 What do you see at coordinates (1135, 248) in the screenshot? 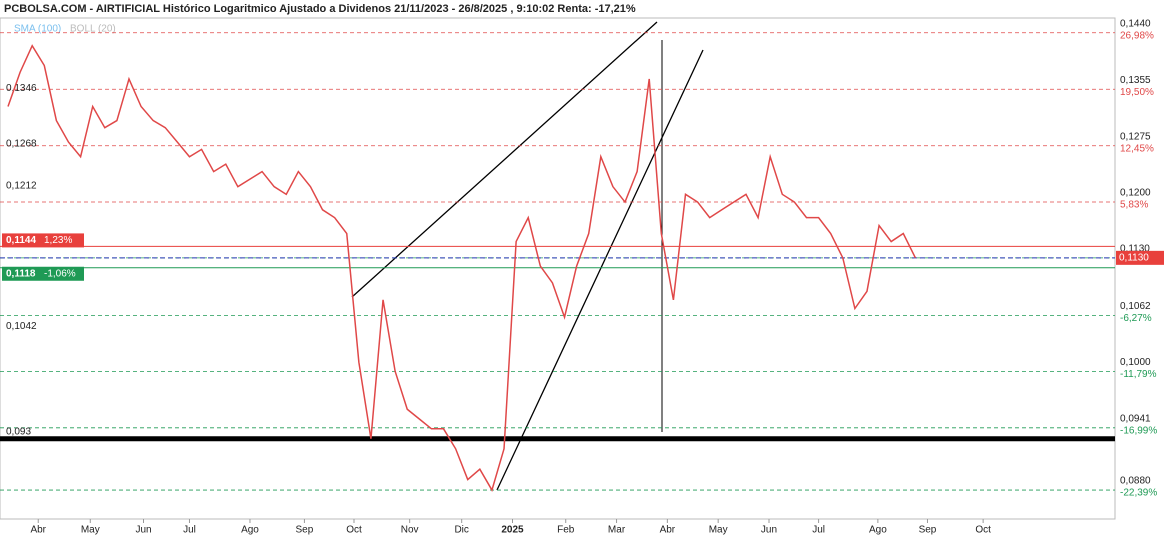
I see `y-tick-label: 0,1130` at bounding box center [1135, 248].